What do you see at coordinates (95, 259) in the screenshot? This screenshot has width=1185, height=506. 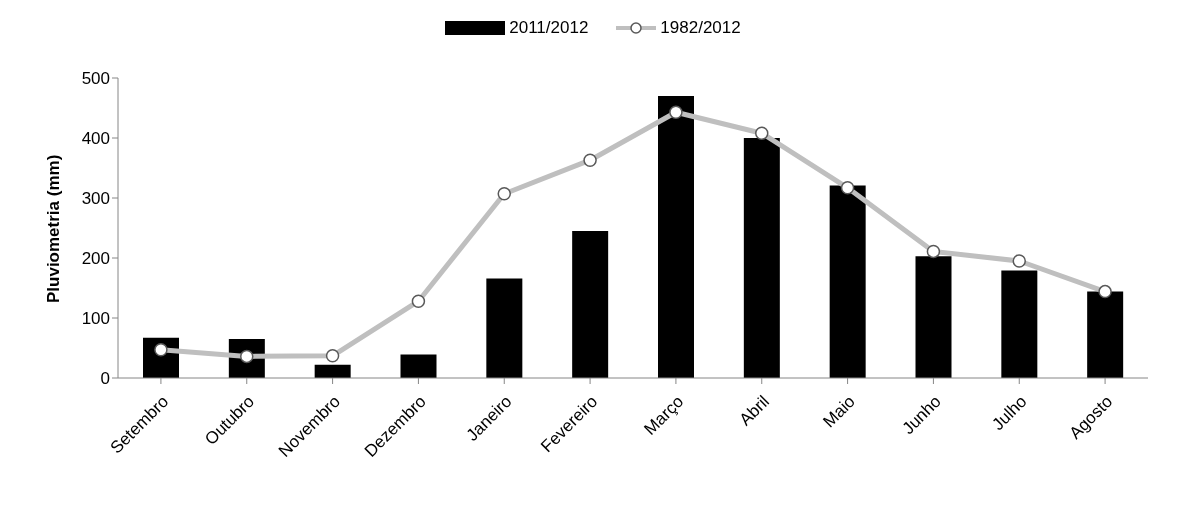 I see `y-tick-label: 200` at bounding box center [95, 259].